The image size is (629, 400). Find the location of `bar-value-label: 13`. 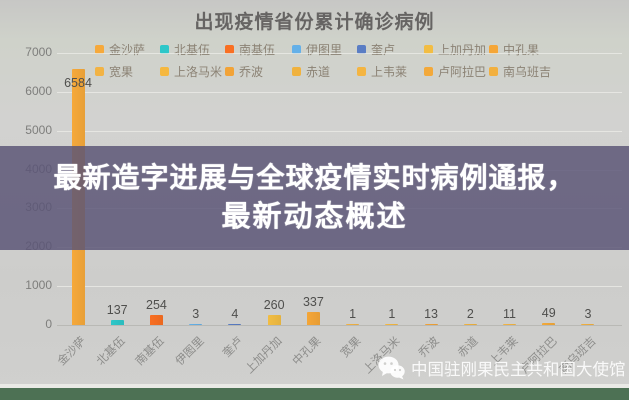

bar-value-label: 13 is located at coordinates (431, 314).